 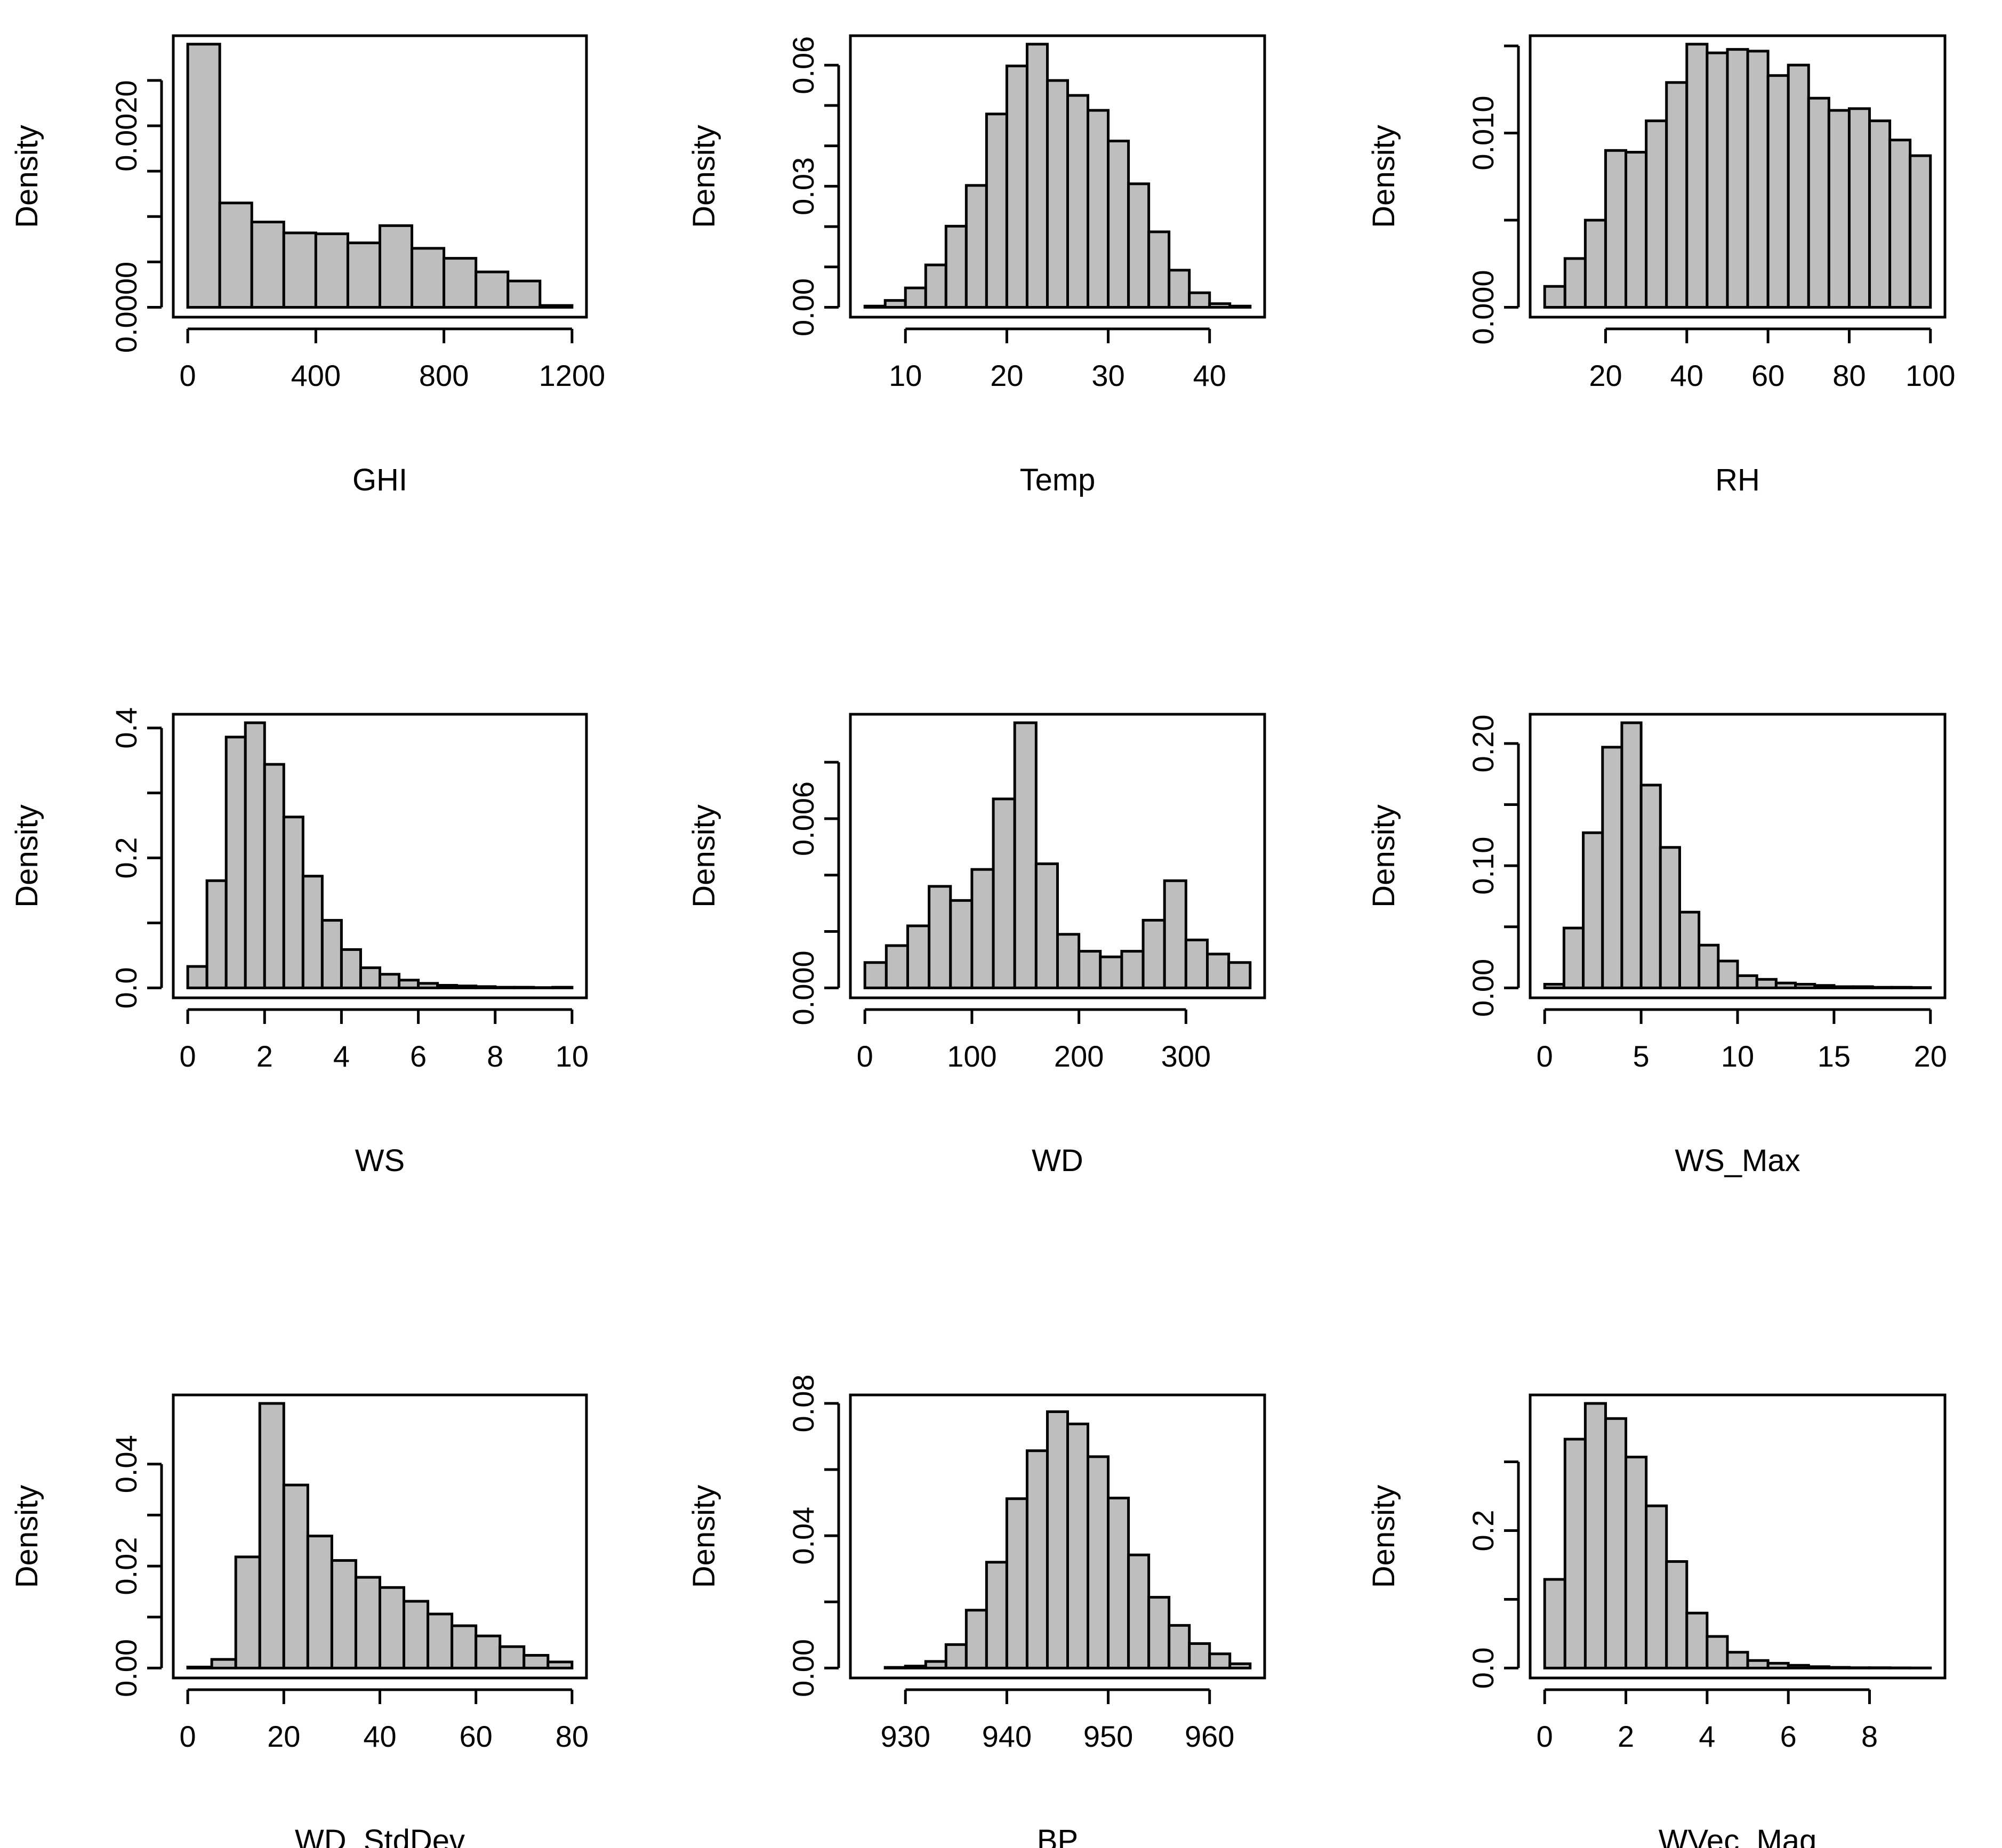 I want to click on x-tick-label: 20, so click(x=1930, y=1056).